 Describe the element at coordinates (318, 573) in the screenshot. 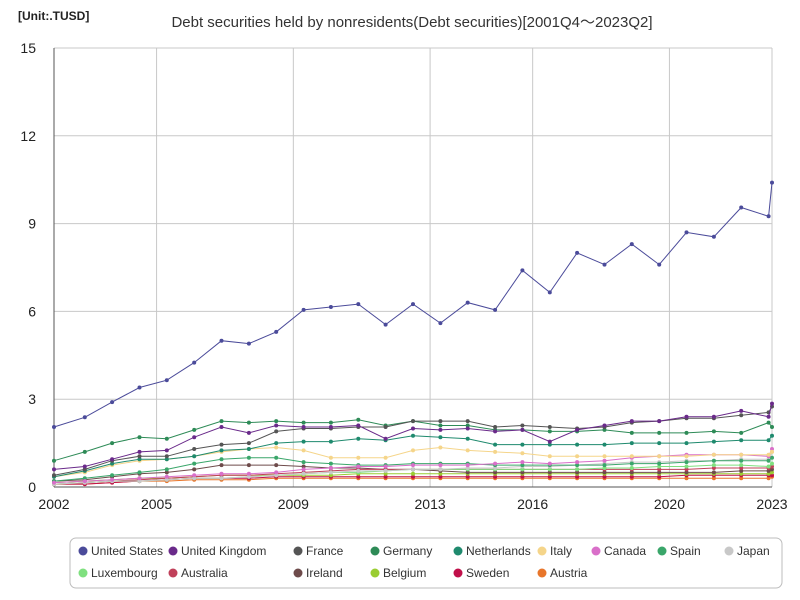

I see `legend-item-ireland: Ireland` at that location.